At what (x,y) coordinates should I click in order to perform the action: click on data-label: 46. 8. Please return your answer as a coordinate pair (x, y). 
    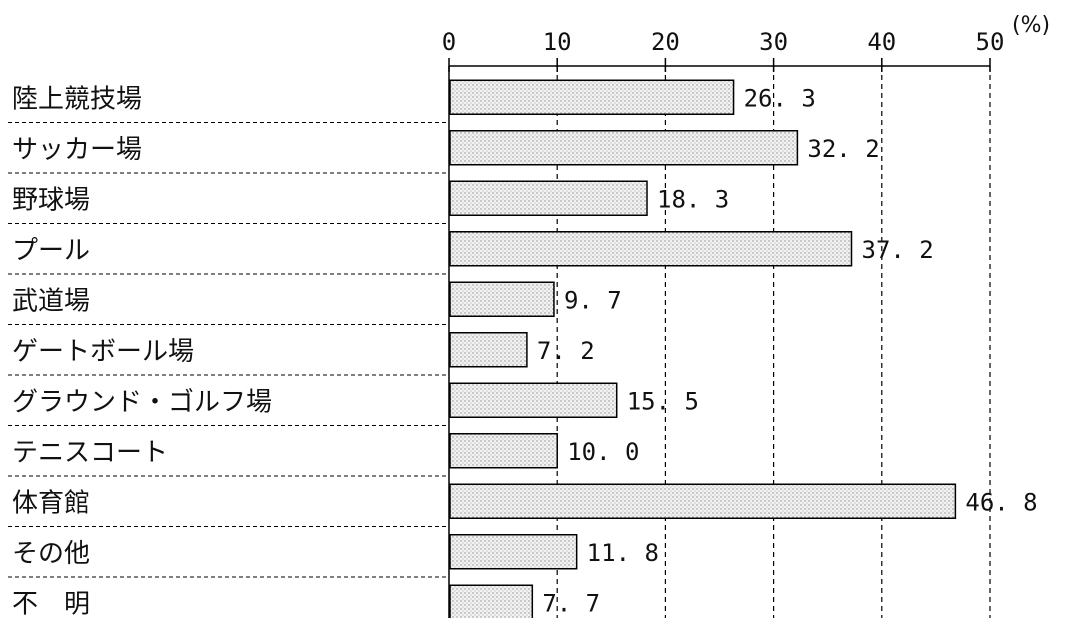
    Looking at the image, I should click on (1001, 502).